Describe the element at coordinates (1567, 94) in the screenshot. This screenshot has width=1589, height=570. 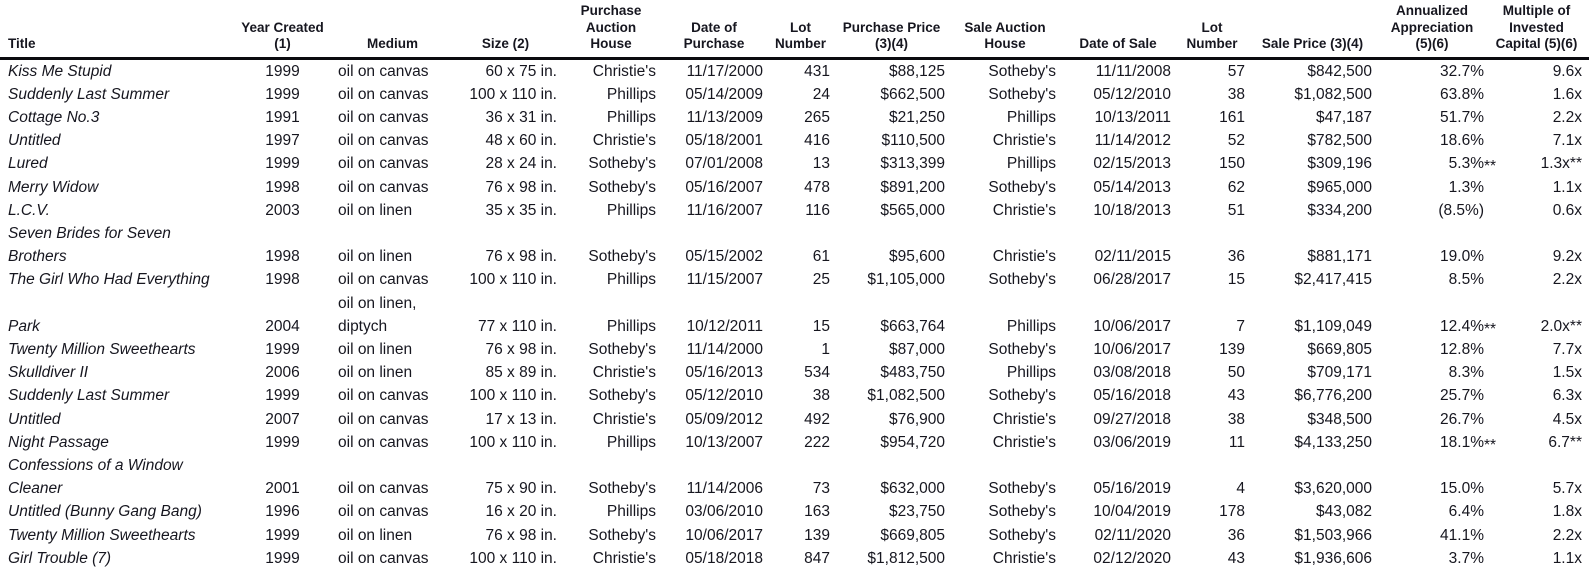
I see `cell-multiple: 1.6x` at that location.